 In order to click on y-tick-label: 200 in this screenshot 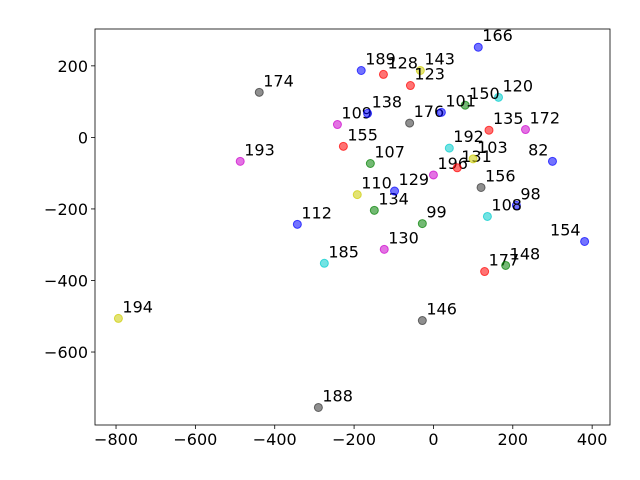, I will do `click(72, 66)`.